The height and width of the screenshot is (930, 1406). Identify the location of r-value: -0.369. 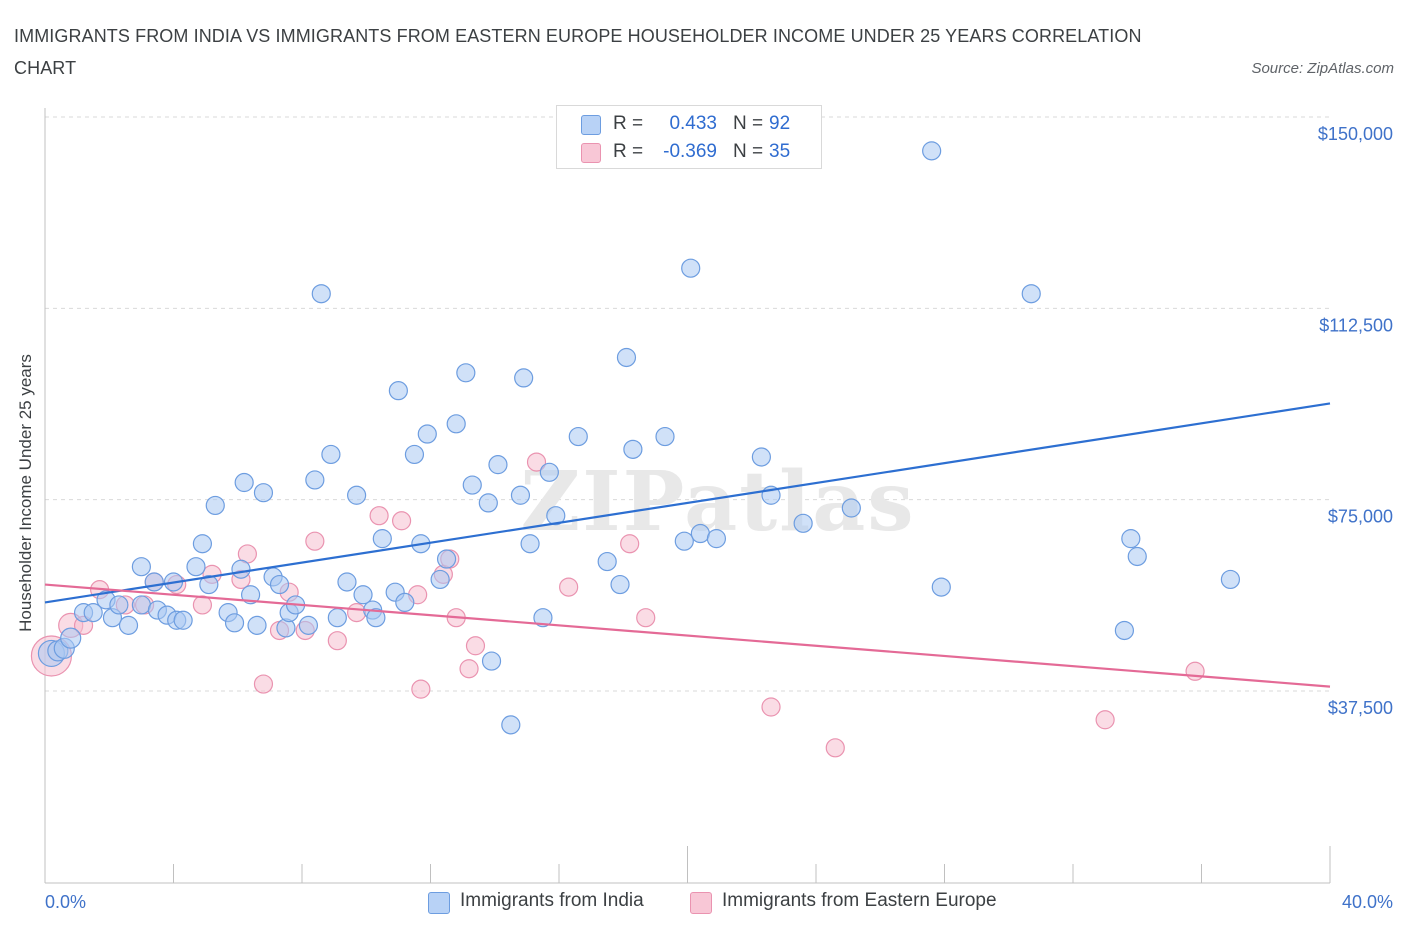
(690, 151).